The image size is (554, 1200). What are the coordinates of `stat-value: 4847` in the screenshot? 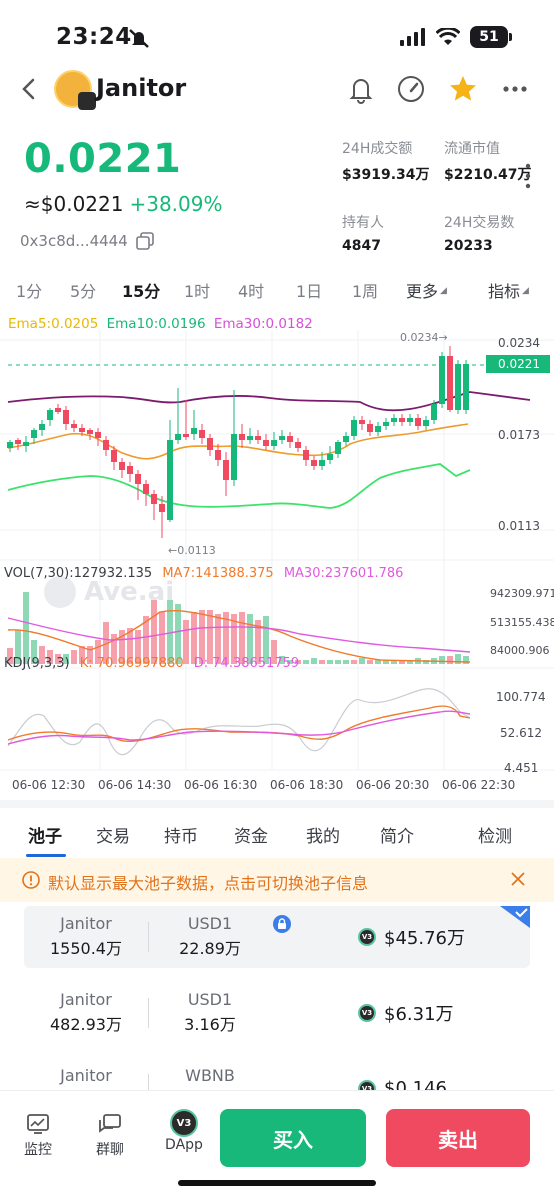 It's located at (361, 246).